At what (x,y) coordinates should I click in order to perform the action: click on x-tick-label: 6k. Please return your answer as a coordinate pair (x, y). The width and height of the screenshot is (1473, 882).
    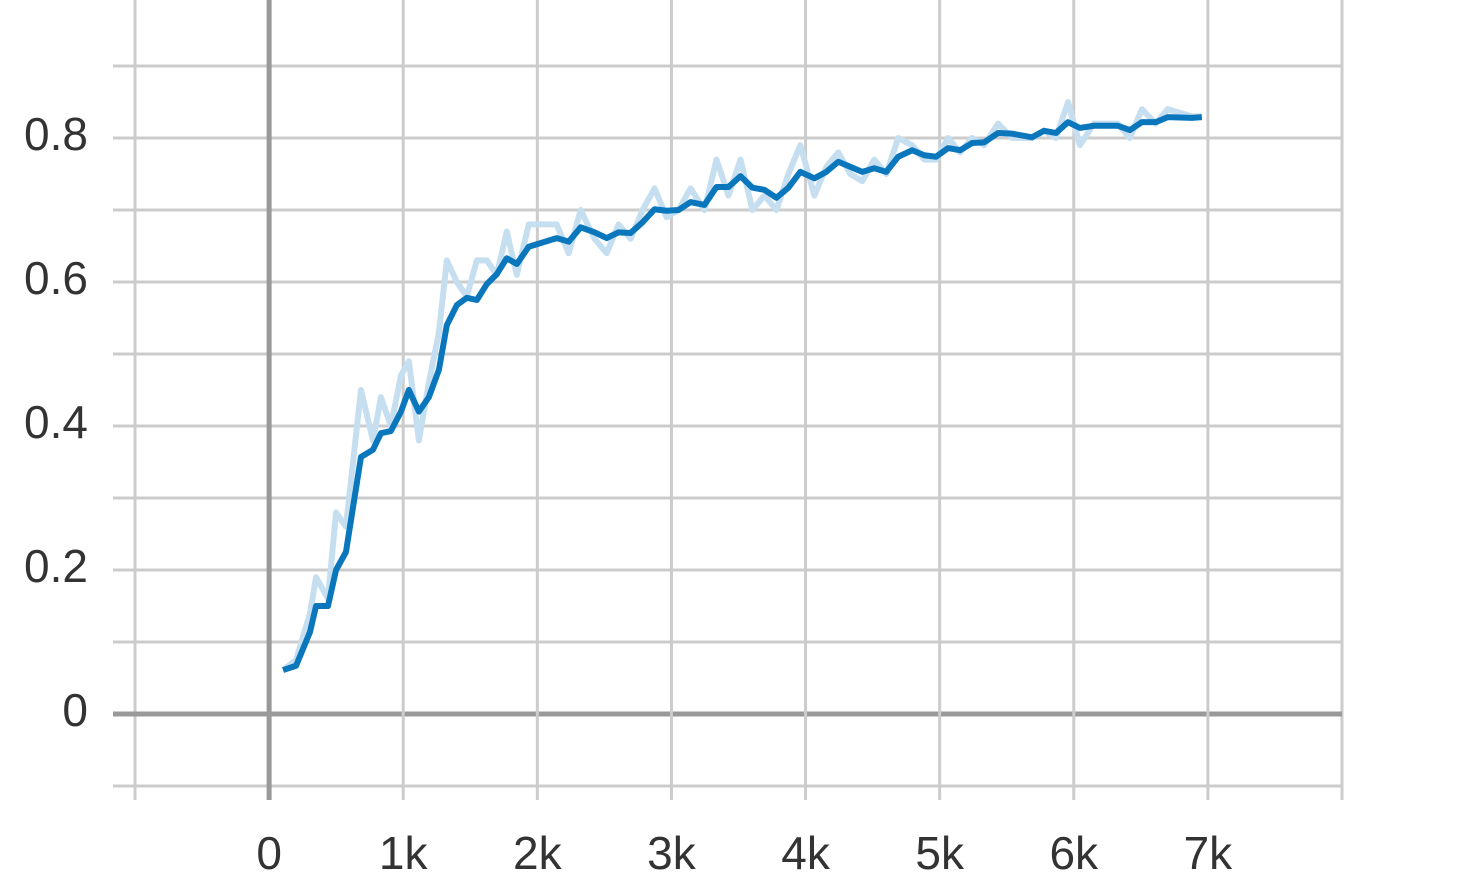
    Looking at the image, I should click on (1074, 853).